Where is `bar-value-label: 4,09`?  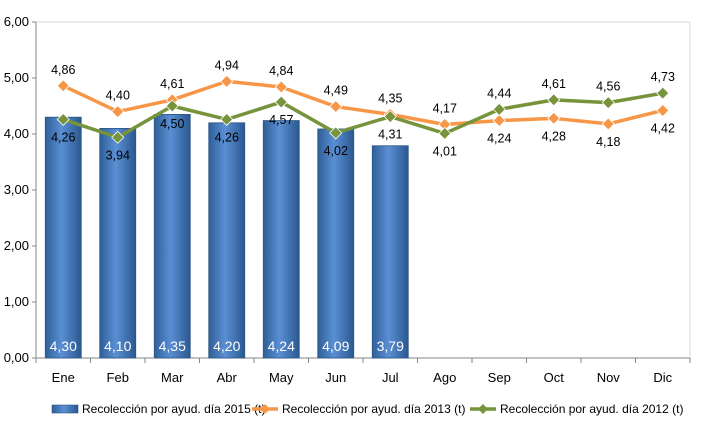
bar-value-label: 4,09 is located at coordinates (335, 346).